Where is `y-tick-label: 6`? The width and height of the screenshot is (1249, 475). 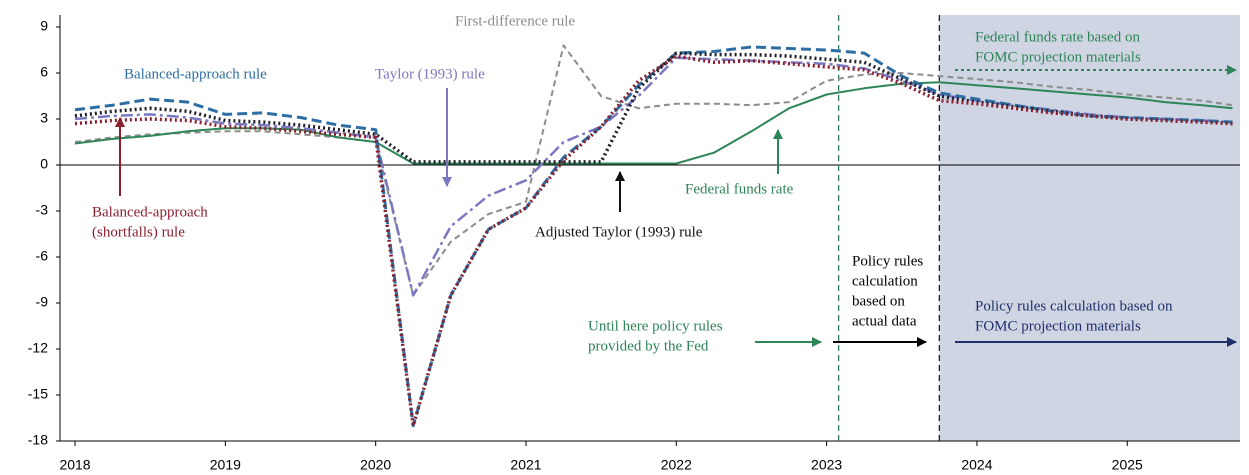 y-tick-label: 6 is located at coordinates (44, 72).